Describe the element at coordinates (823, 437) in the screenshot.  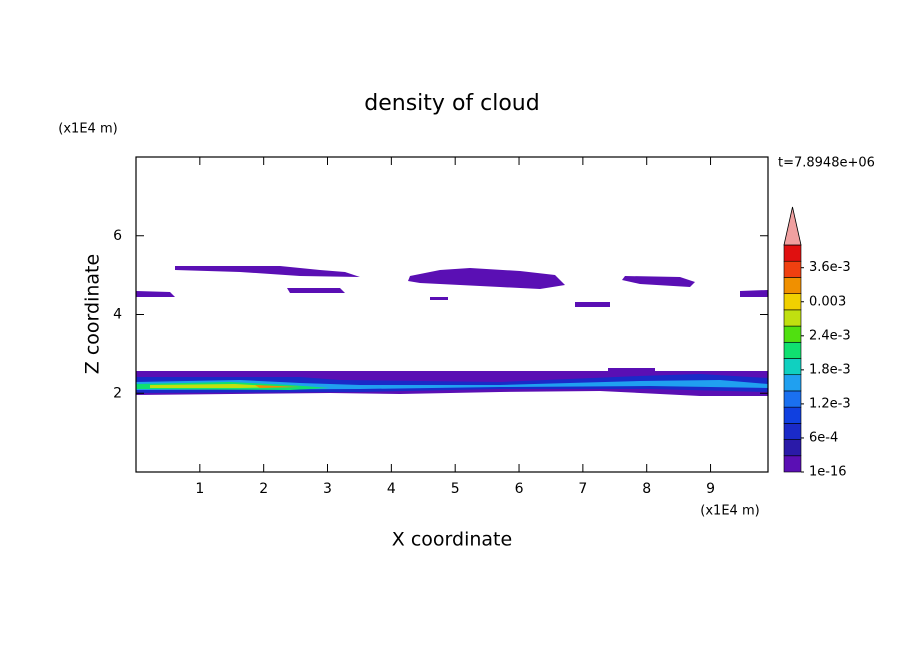
I see `colorbar-tick-label: 6e-4` at that location.